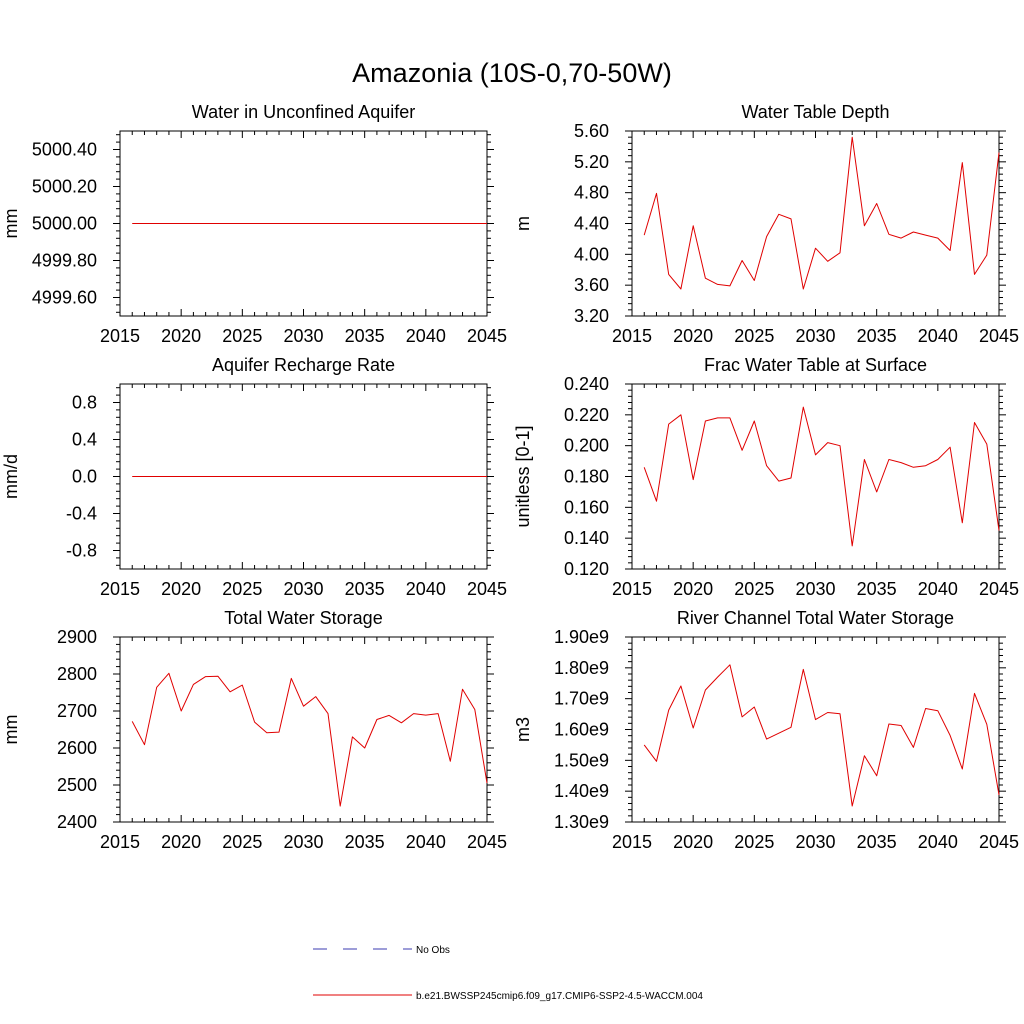 This screenshot has height=1024, width=1024. Describe the element at coordinates (64, 150) in the screenshot. I see `y-tick-label: 5000.40` at that location.